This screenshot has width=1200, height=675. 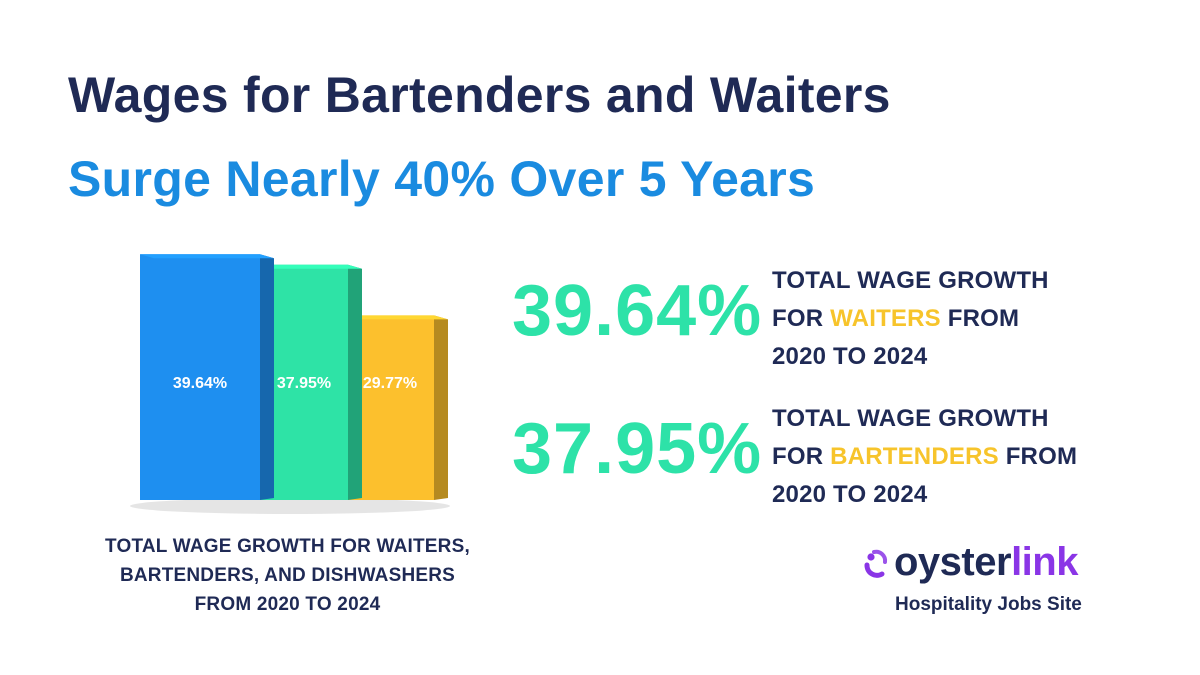 What do you see at coordinates (914, 456) in the screenshot?
I see `stat-highlight-bartenders: BARTENDERS` at bounding box center [914, 456].